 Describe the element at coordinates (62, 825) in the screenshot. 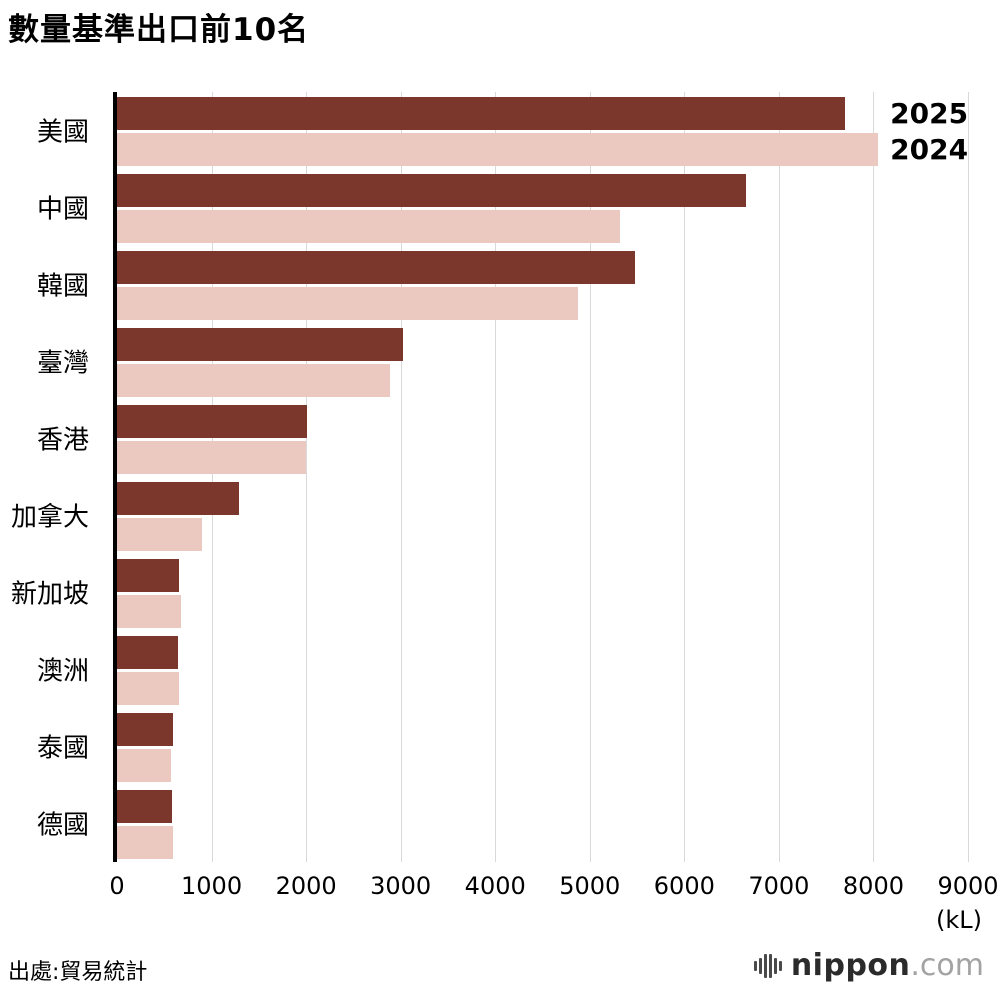

I see `category-label: 德國` at that location.